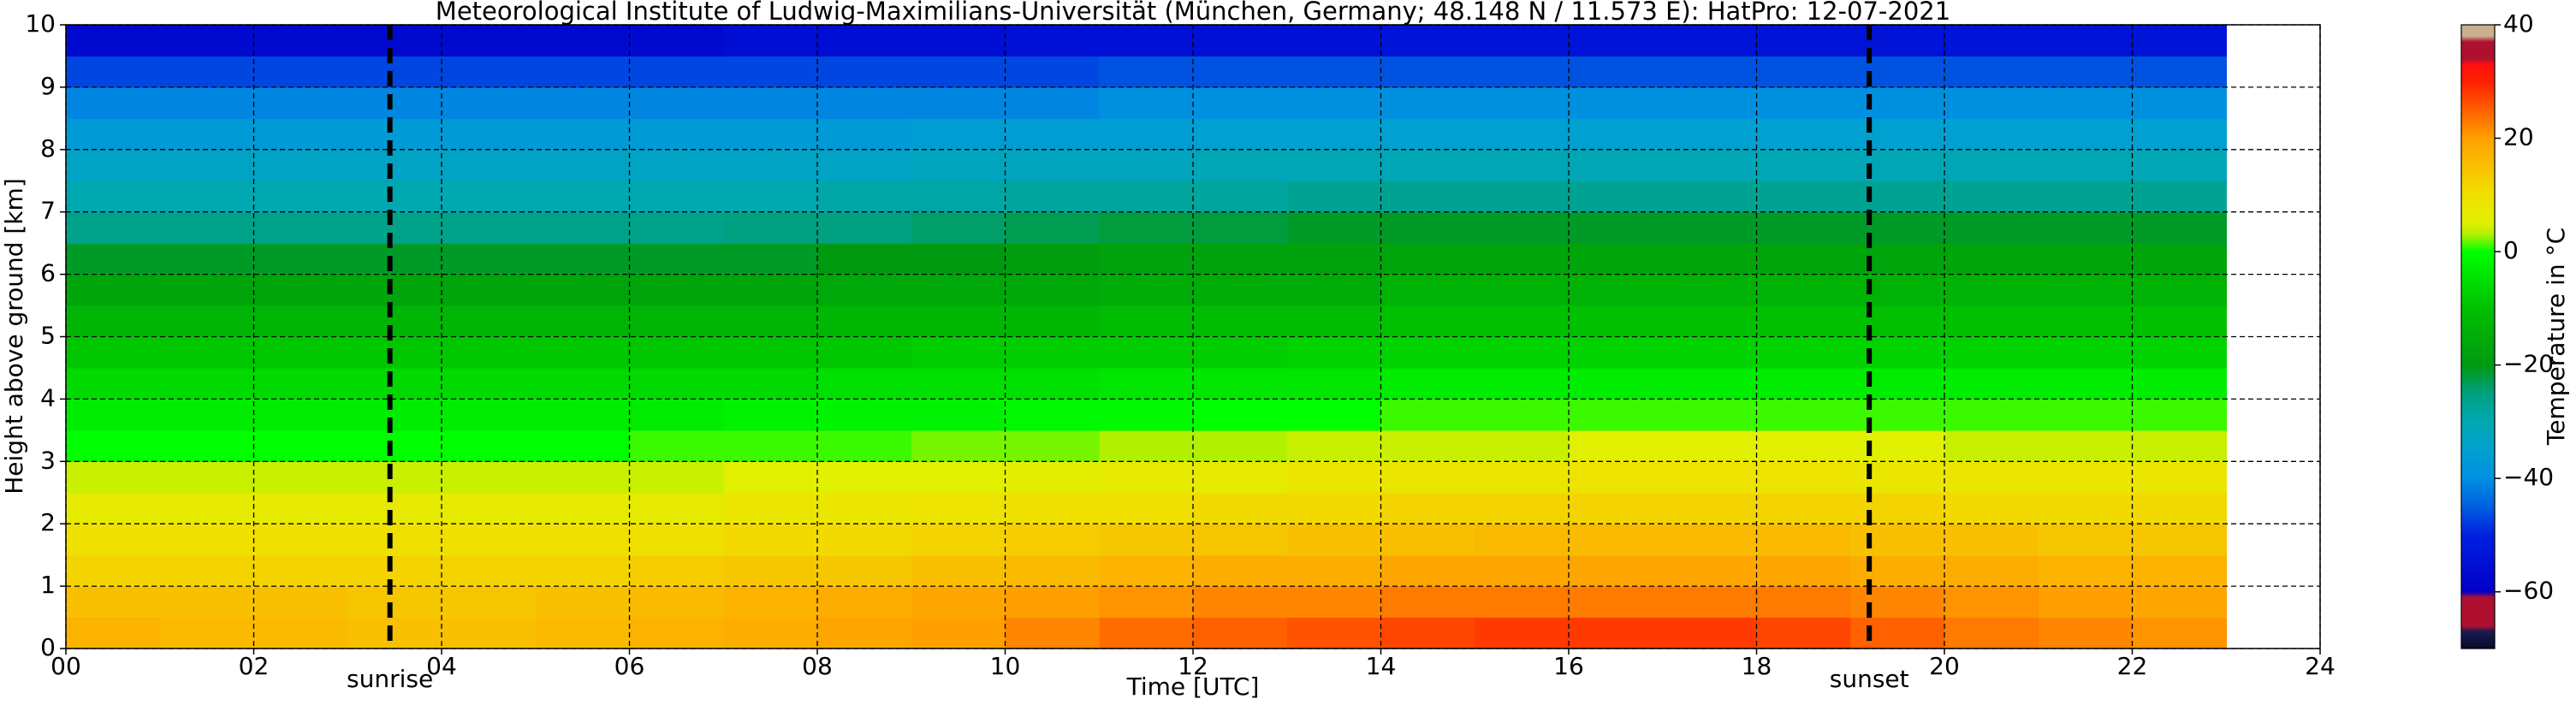  I want to click on x-tick-label: 10, so click(1005, 666).